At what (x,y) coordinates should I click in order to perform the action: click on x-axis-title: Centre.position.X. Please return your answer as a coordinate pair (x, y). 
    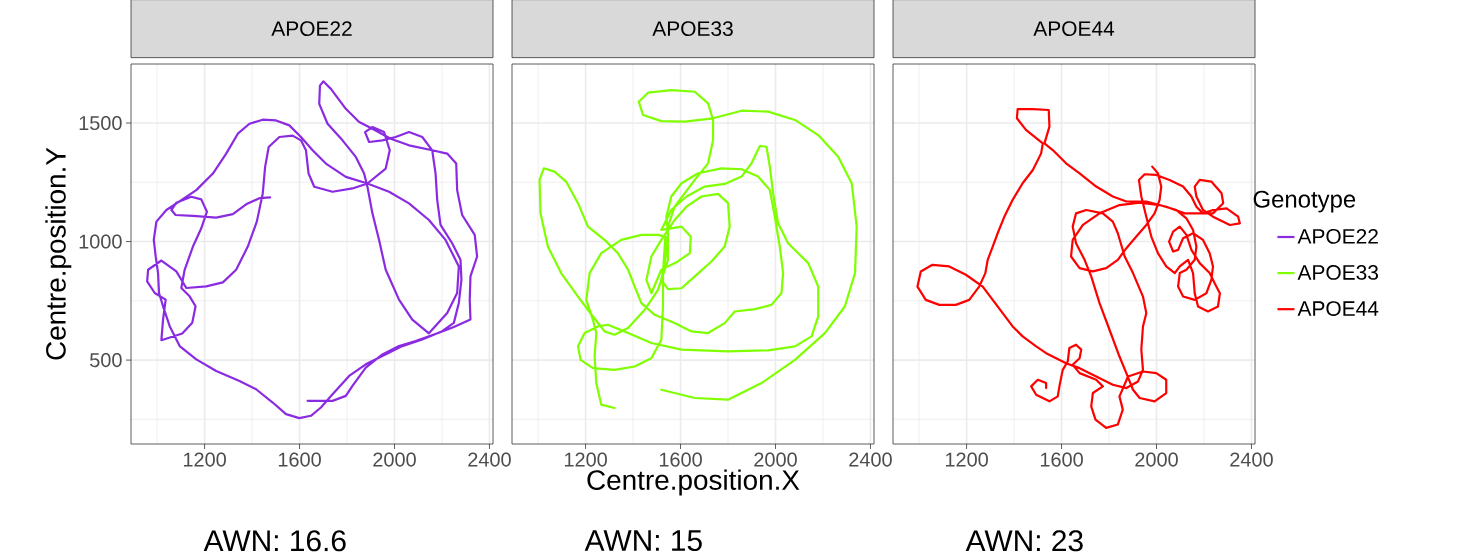
    Looking at the image, I should click on (693, 482).